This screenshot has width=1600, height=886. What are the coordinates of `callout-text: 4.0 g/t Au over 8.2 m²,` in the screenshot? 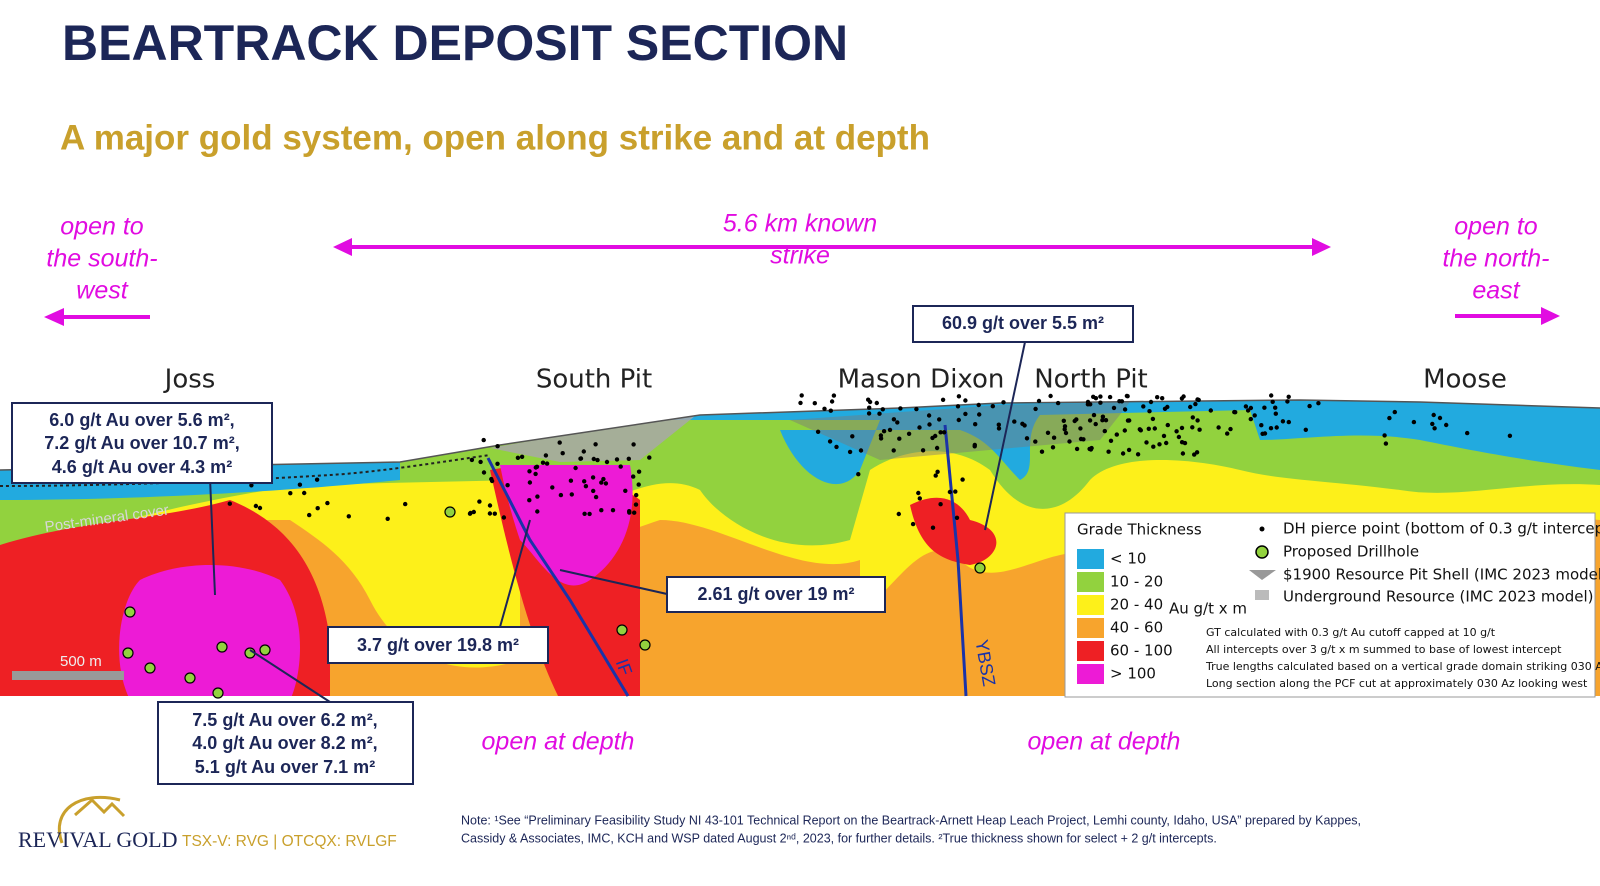 It's located at (284, 743).